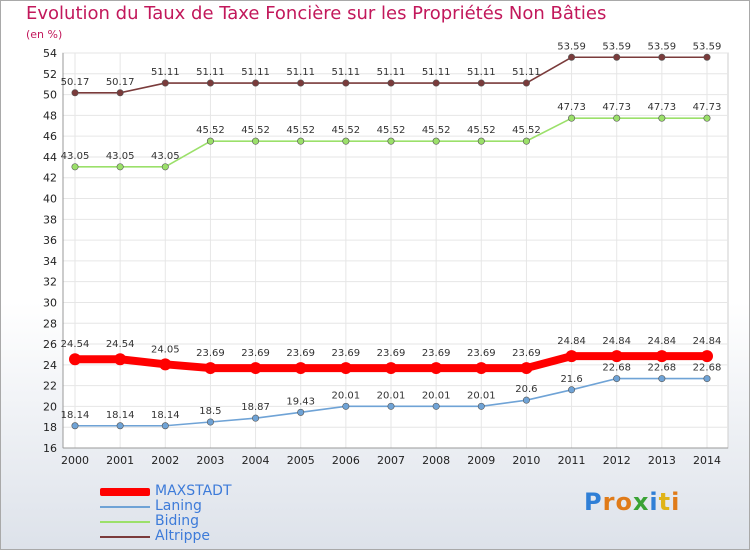 The height and width of the screenshot is (550, 750). Describe the element at coordinates (50, 427) in the screenshot. I see `y-tick-label: 18` at that location.